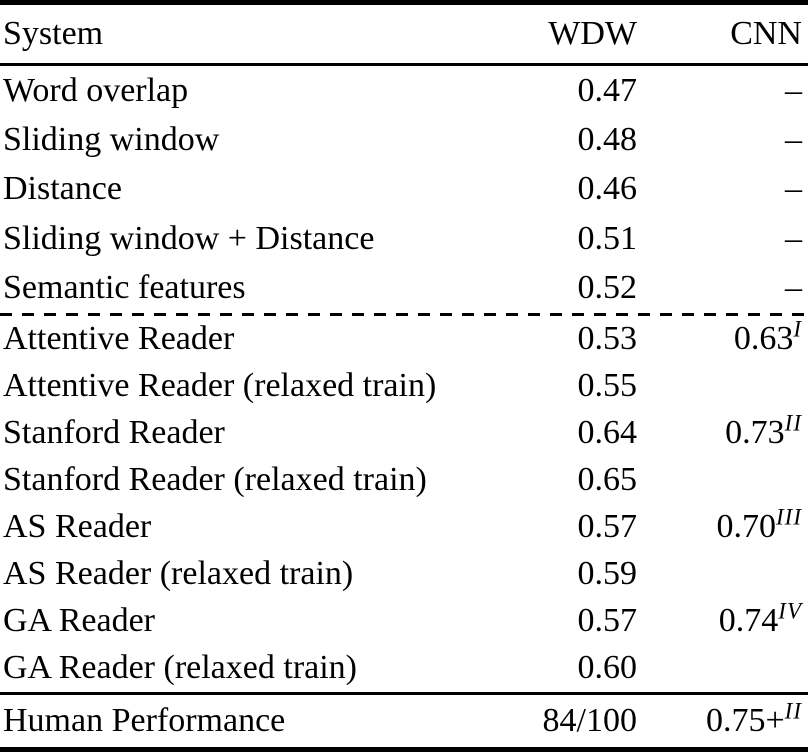 This screenshot has height=752, width=808. I want to click on wdw-value-cell: 0.53, so click(607, 339).